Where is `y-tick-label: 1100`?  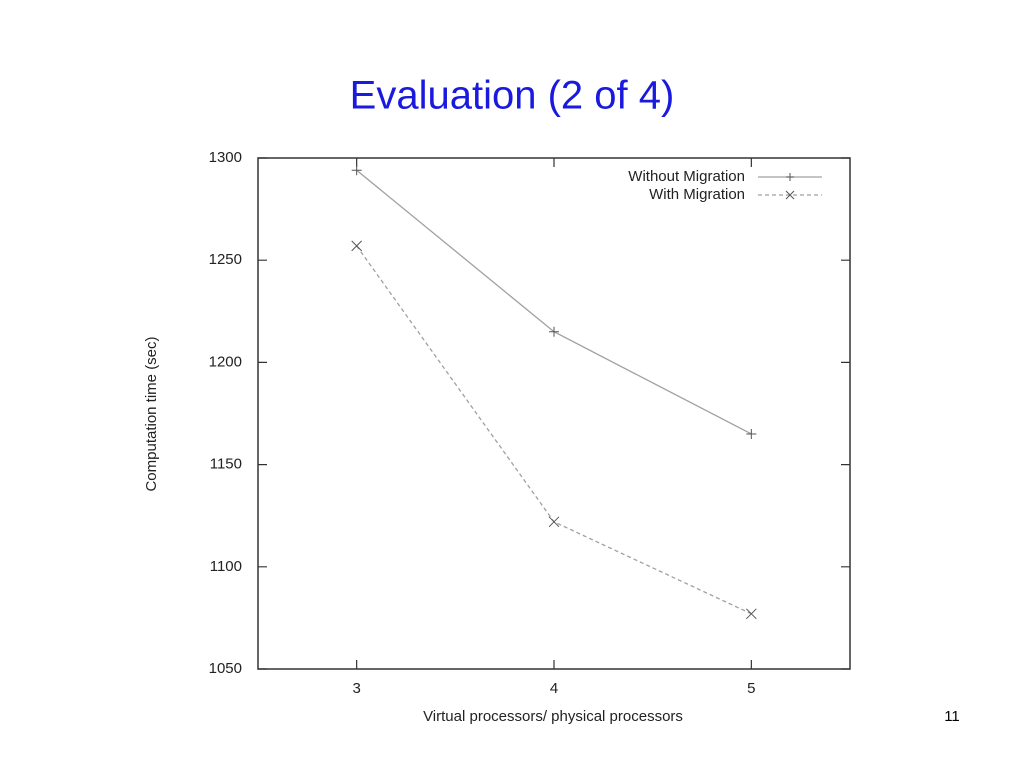
y-tick-label: 1100 is located at coordinates (226, 566).